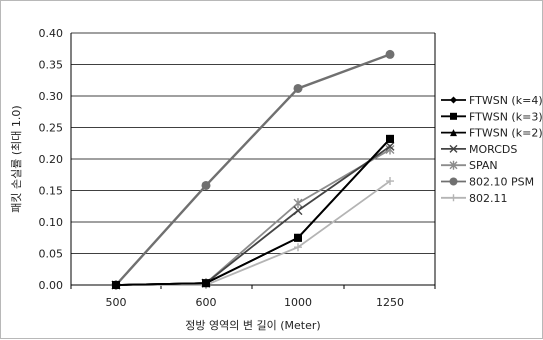 The image size is (543, 340). Describe the element at coordinates (390, 302) in the screenshot. I see `x-tick-label: 1250` at that location.